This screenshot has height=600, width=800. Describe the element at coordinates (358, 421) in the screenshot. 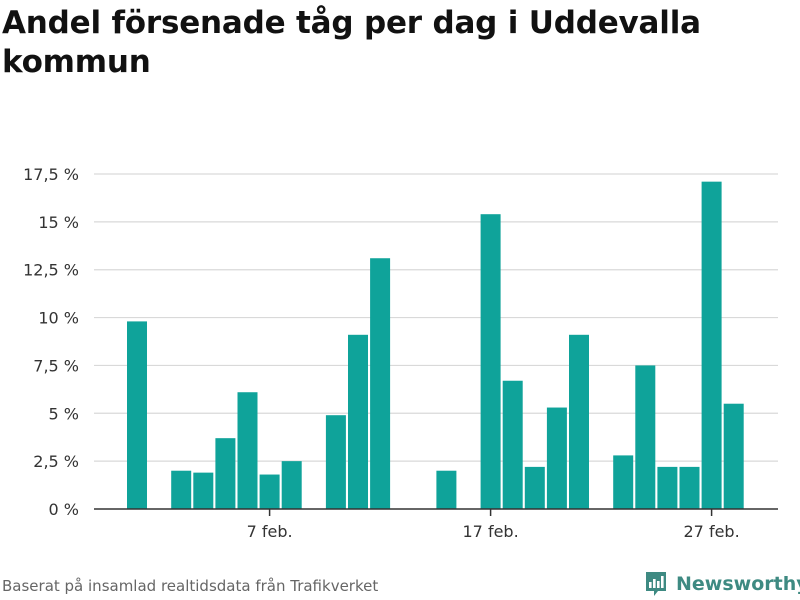

I see `bar-11-feb` at that location.